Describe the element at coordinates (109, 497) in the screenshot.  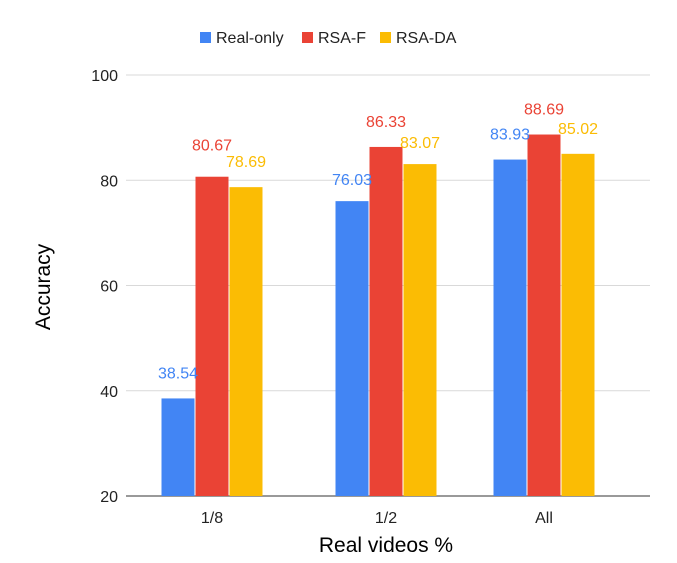
I see `y-tick-label: 20` at that location.